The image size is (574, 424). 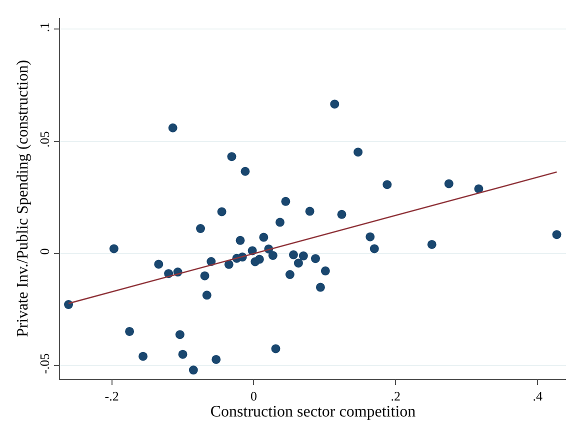 What do you see at coordinates (537, 396) in the screenshot?
I see `x-tick-label: .4` at bounding box center [537, 396].